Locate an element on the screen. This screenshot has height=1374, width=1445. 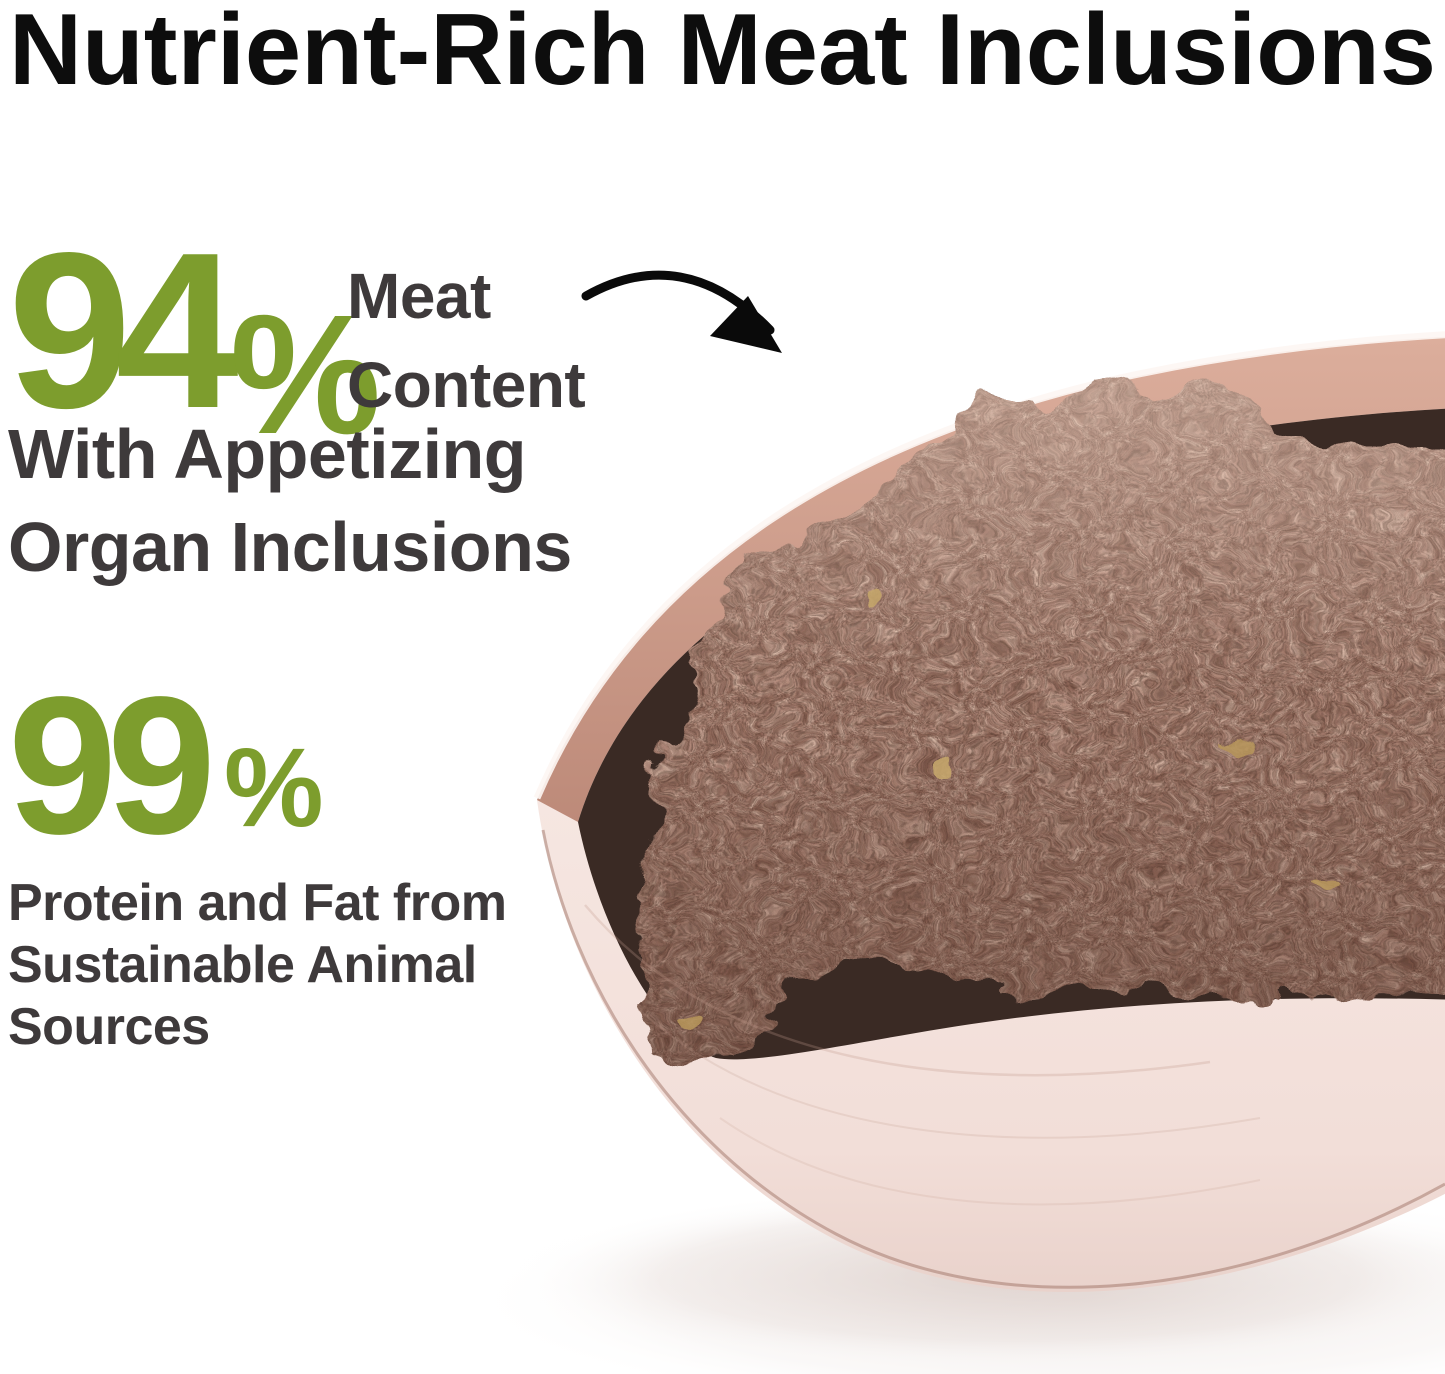
stat-meat-label: Meat Content is located at coordinates (466, 341).